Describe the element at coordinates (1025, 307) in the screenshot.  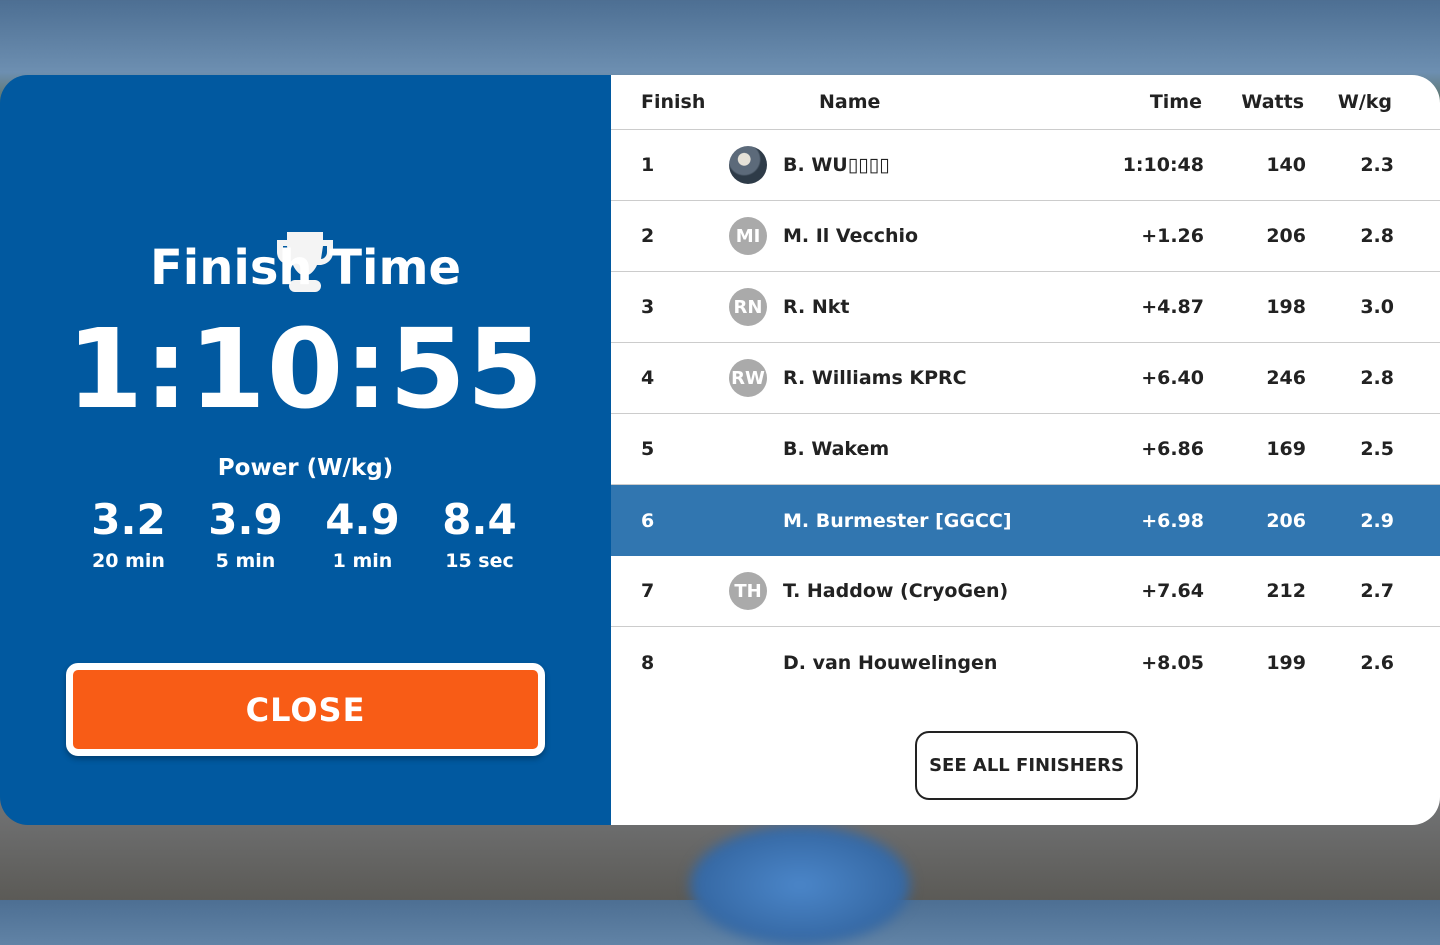
I see `table-row: 3 RN R. Nkt +4.87 198 3.0` at that location.